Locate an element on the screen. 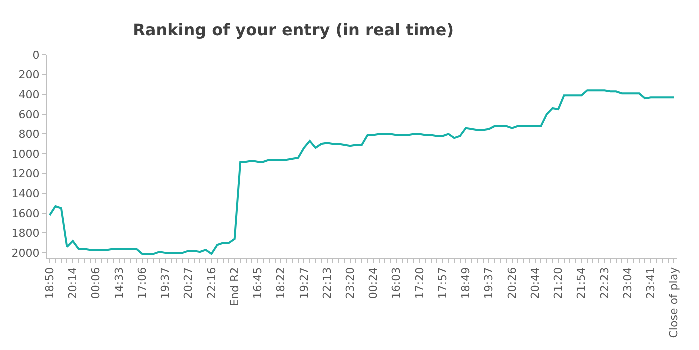  y-tick-label: 1800 is located at coordinates (26, 233).